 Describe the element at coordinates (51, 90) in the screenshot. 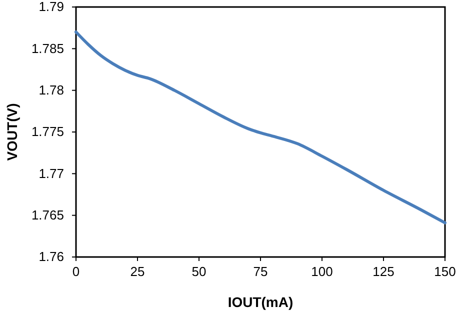

I see `y-tick-label: 1.78` at that location.